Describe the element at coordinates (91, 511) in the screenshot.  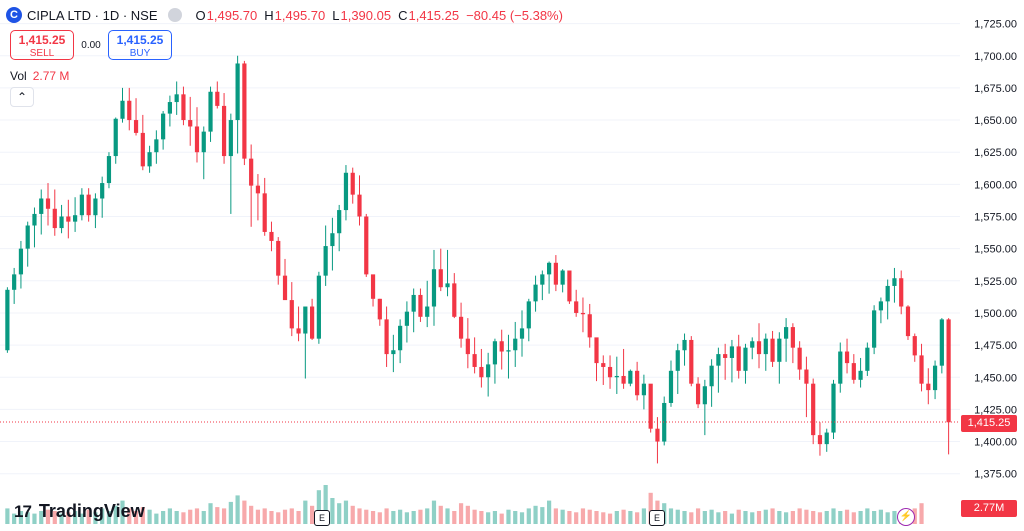
I see `tradingview-wordmark: TradingView` at that location.